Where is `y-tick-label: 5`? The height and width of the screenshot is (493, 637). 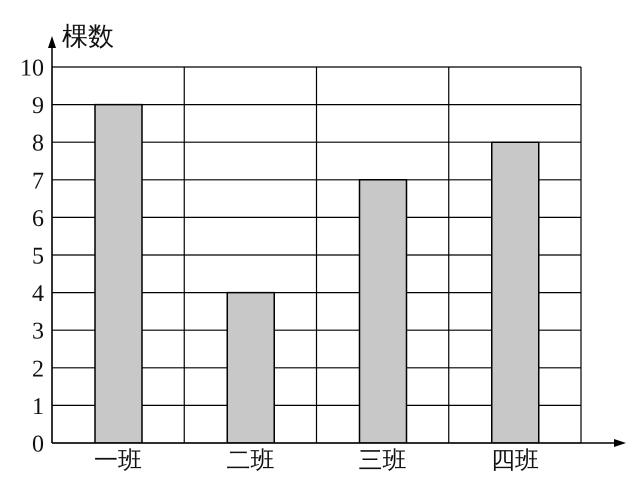
y-tick-label: 5 is located at coordinates (38, 257).